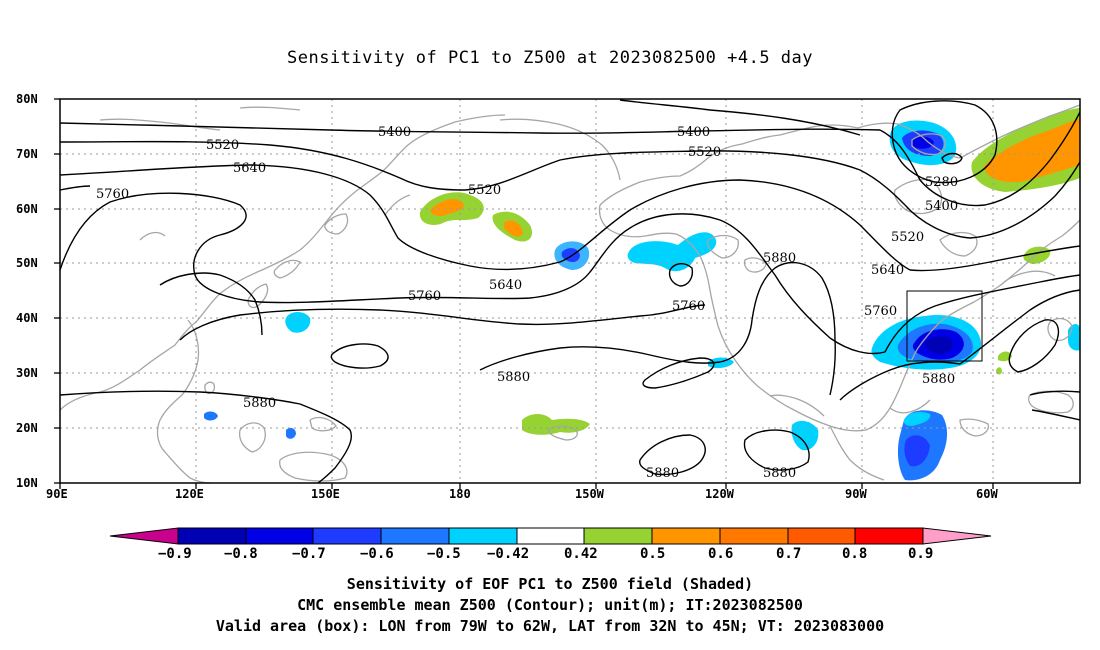  What do you see at coordinates (657, 328) in the screenshot?
I see `contour-5880-center` at bounding box center [657, 328].